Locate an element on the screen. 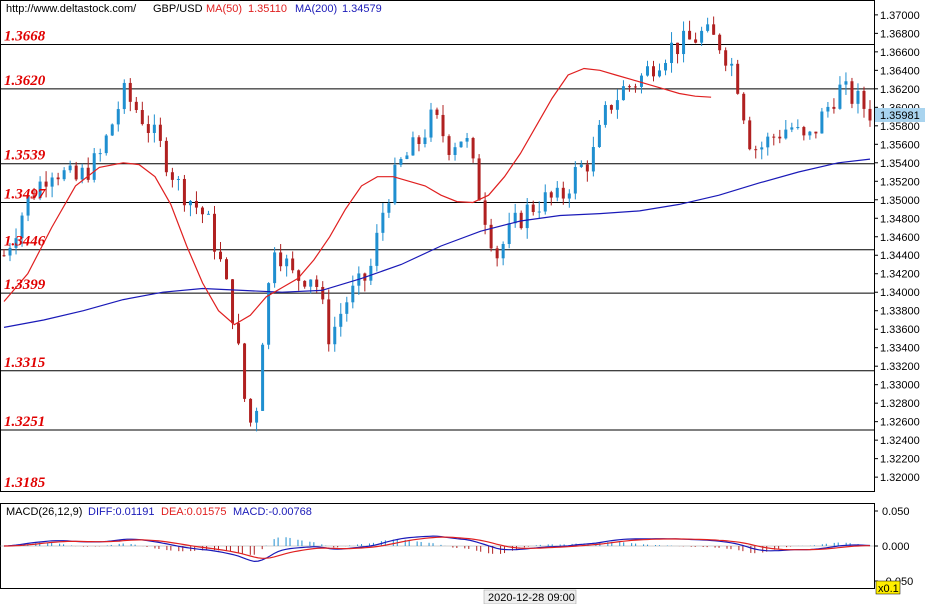  current-price-marker: 1.35981 is located at coordinates (900, 115).